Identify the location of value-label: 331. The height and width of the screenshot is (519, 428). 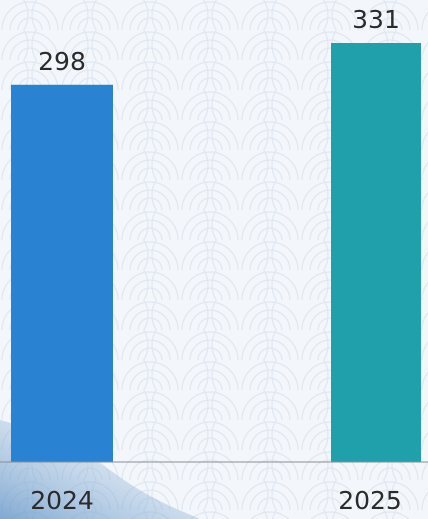
(376, 19).